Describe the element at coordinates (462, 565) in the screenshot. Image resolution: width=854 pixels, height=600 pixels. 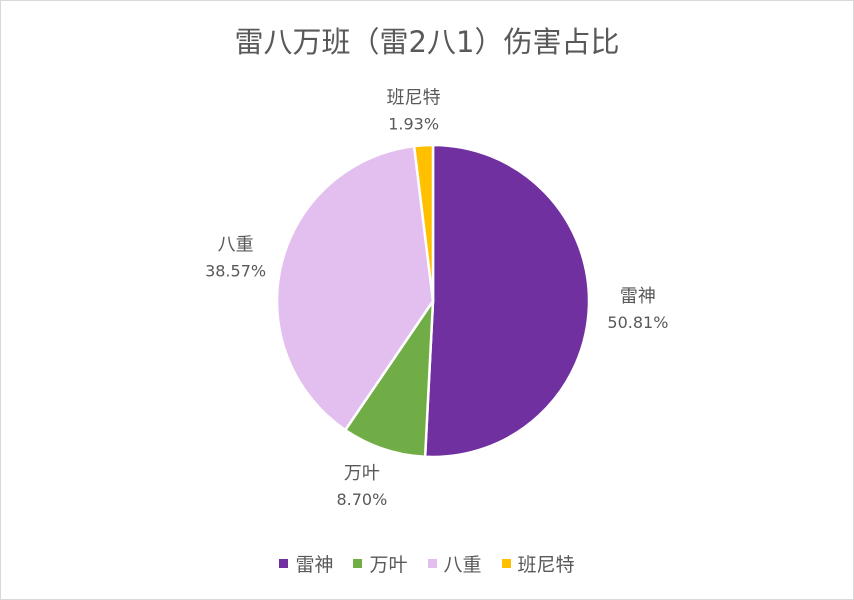
I see `legend-label-bachong: 八重` at that location.